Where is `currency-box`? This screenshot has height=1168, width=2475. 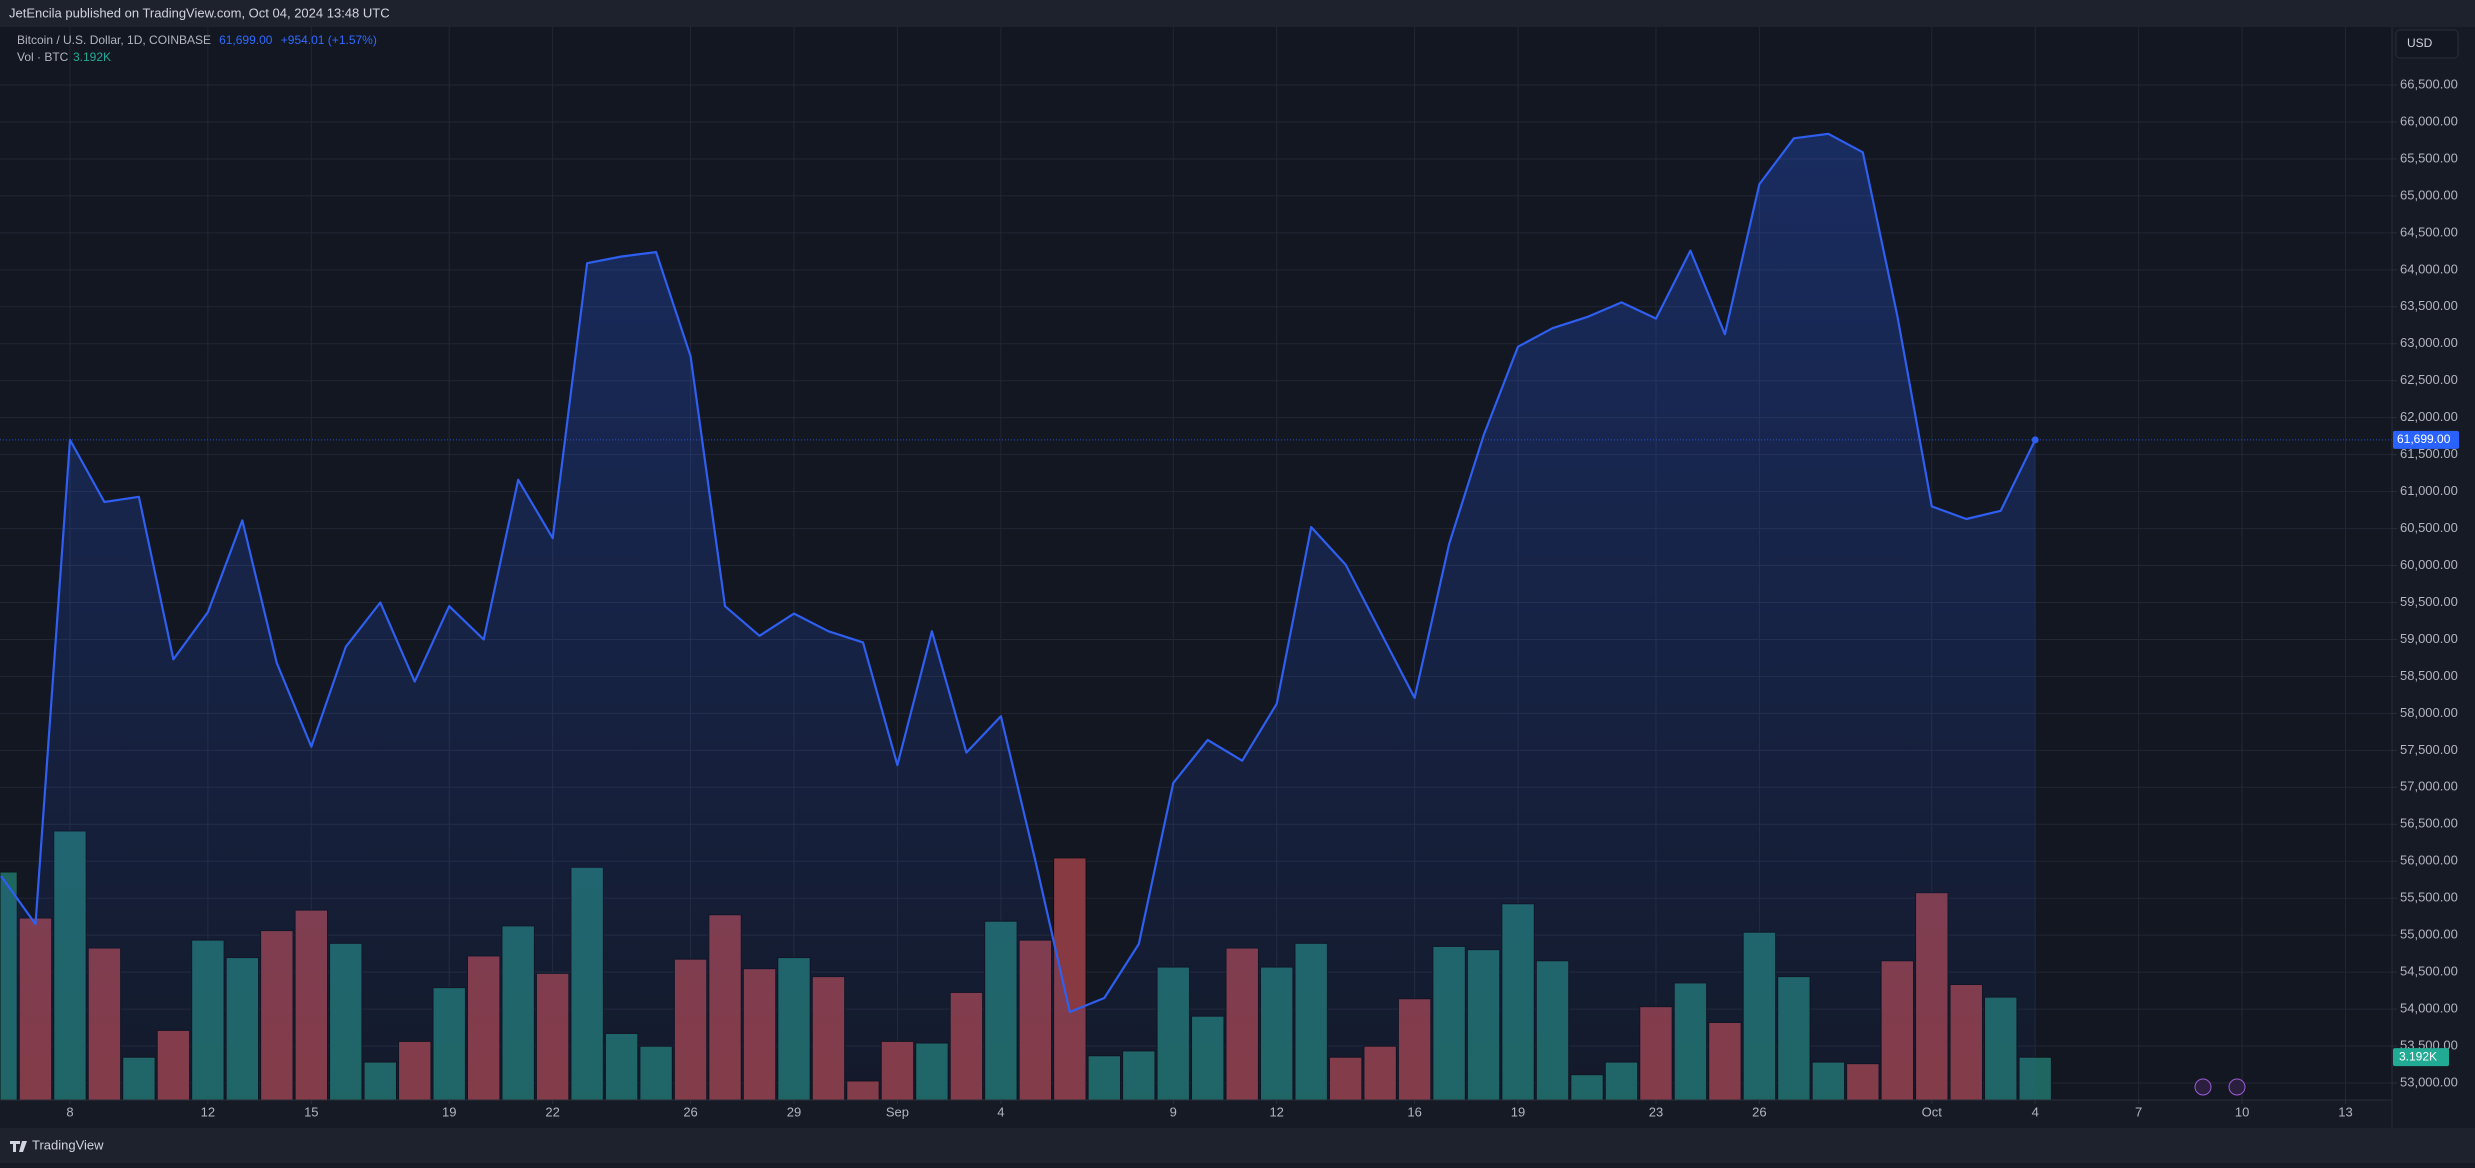 currency-box is located at coordinates (2427, 44).